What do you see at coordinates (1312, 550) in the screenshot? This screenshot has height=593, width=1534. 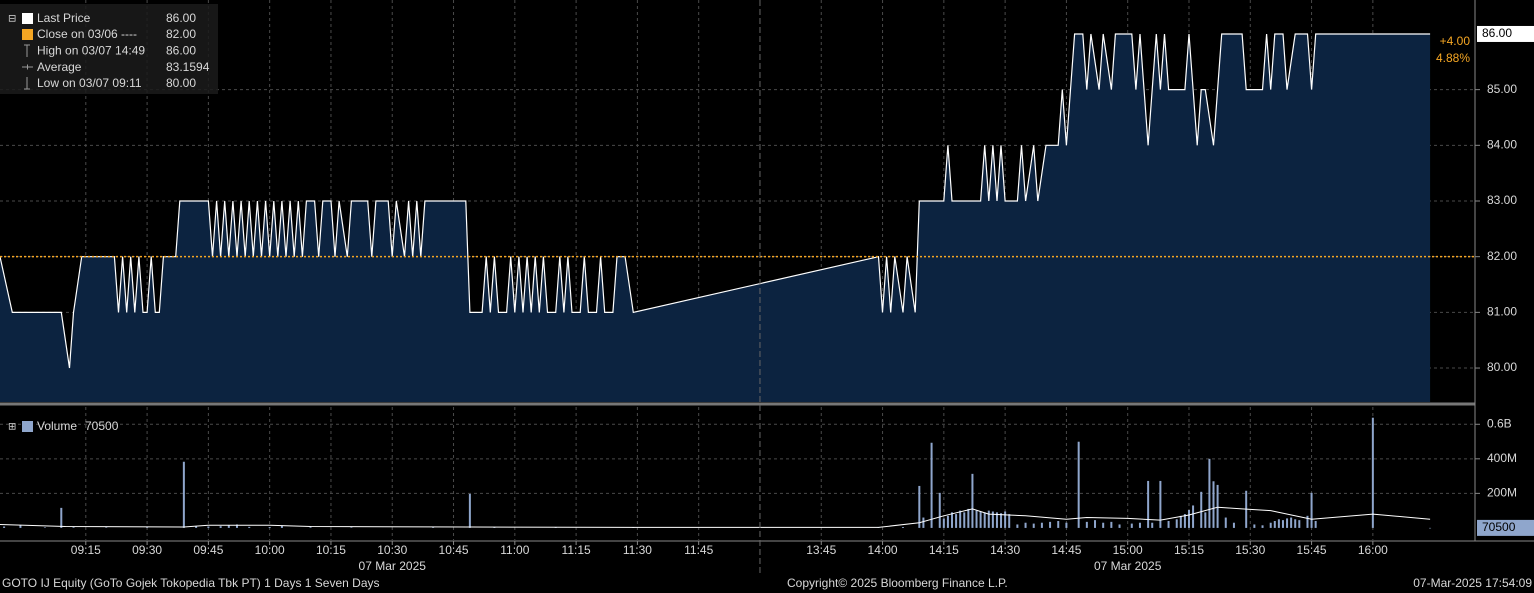 I see `x-tick-label: 15:45` at bounding box center [1312, 550].